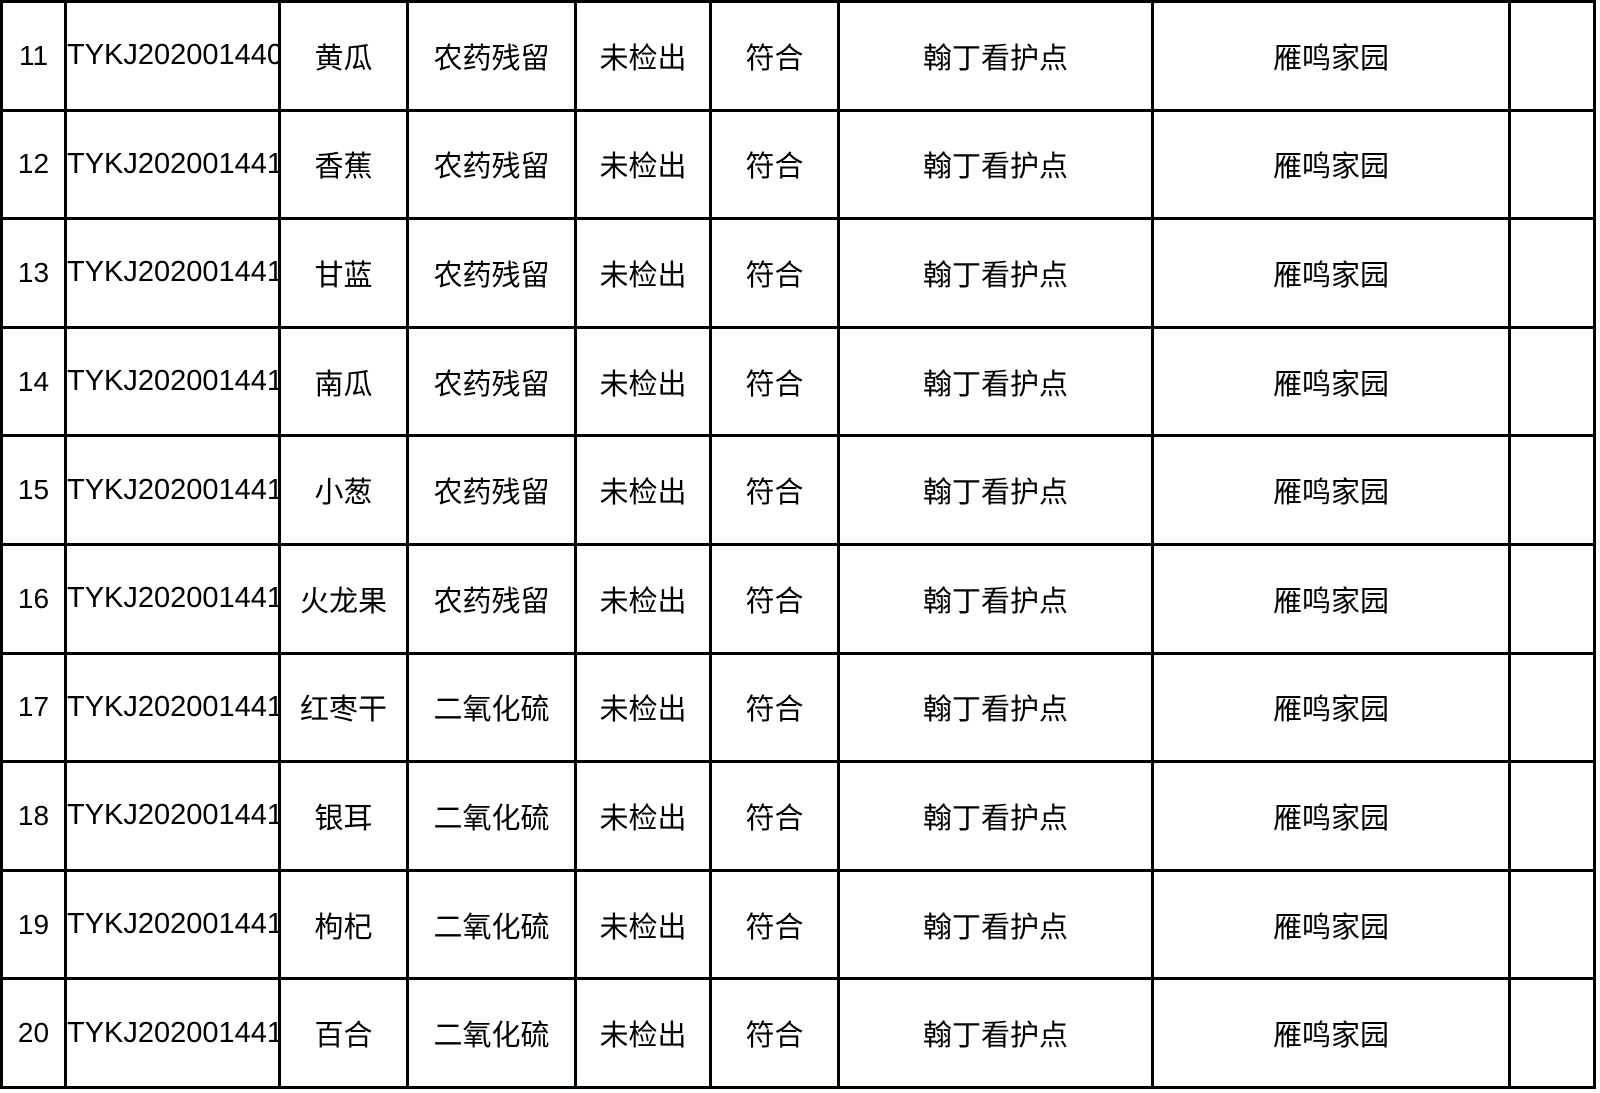 The image size is (1600, 1093). What do you see at coordinates (343, 598) in the screenshot?
I see `cell-sample-name: 火龙果` at bounding box center [343, 598].